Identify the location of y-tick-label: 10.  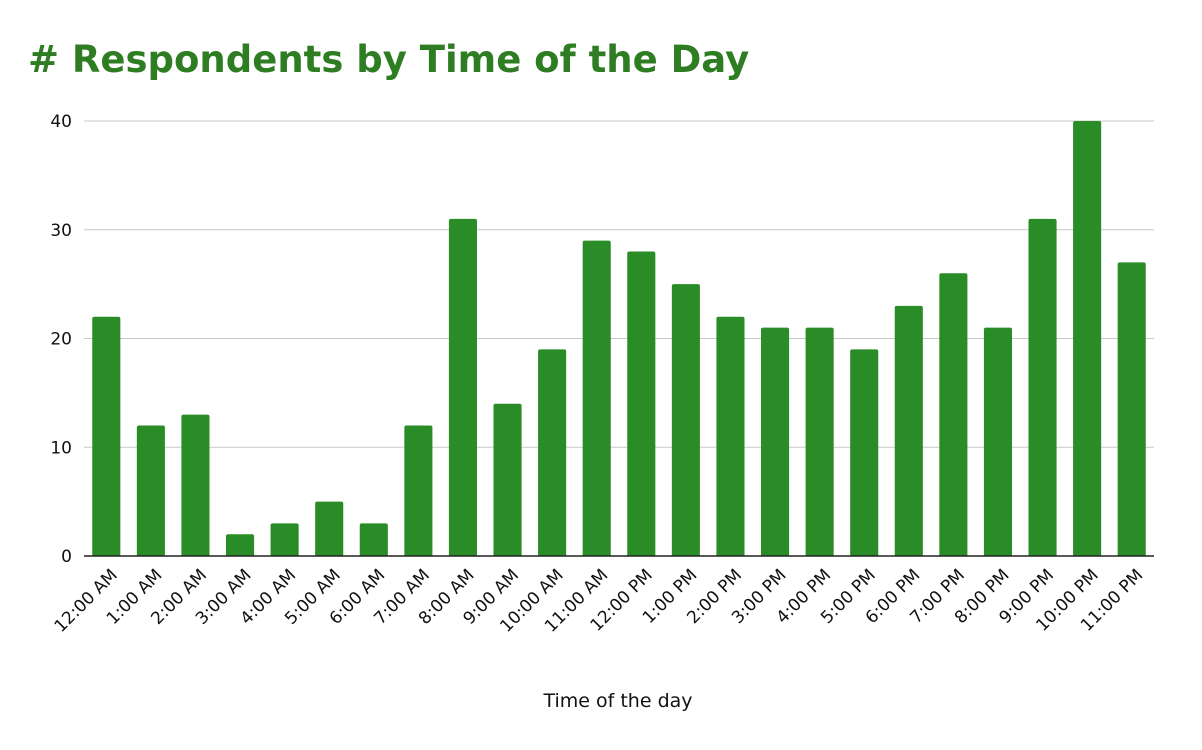
(61, 448).